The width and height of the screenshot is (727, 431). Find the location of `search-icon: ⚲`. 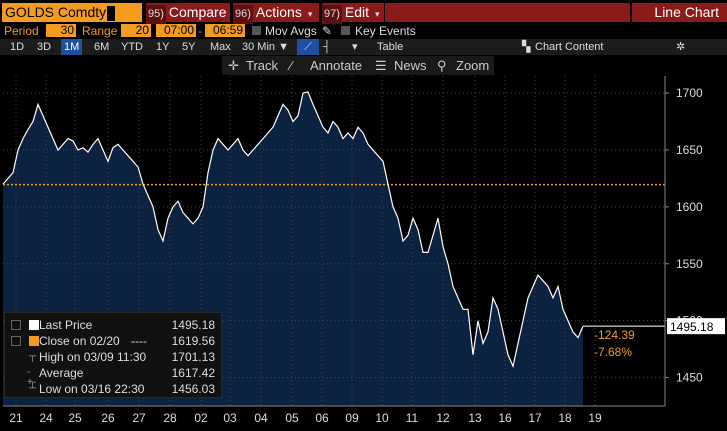

search-icon: ⚲ is located at coordinates (442, 65).